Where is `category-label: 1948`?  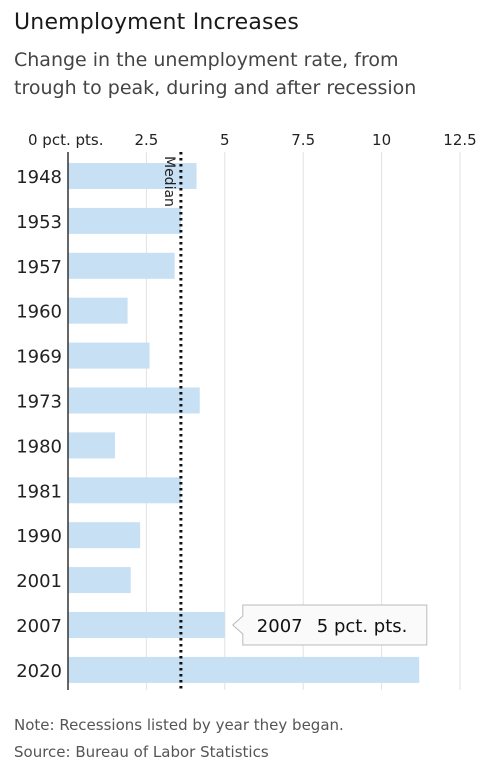 category-label: 1948 is located at coordinates (39, 177).